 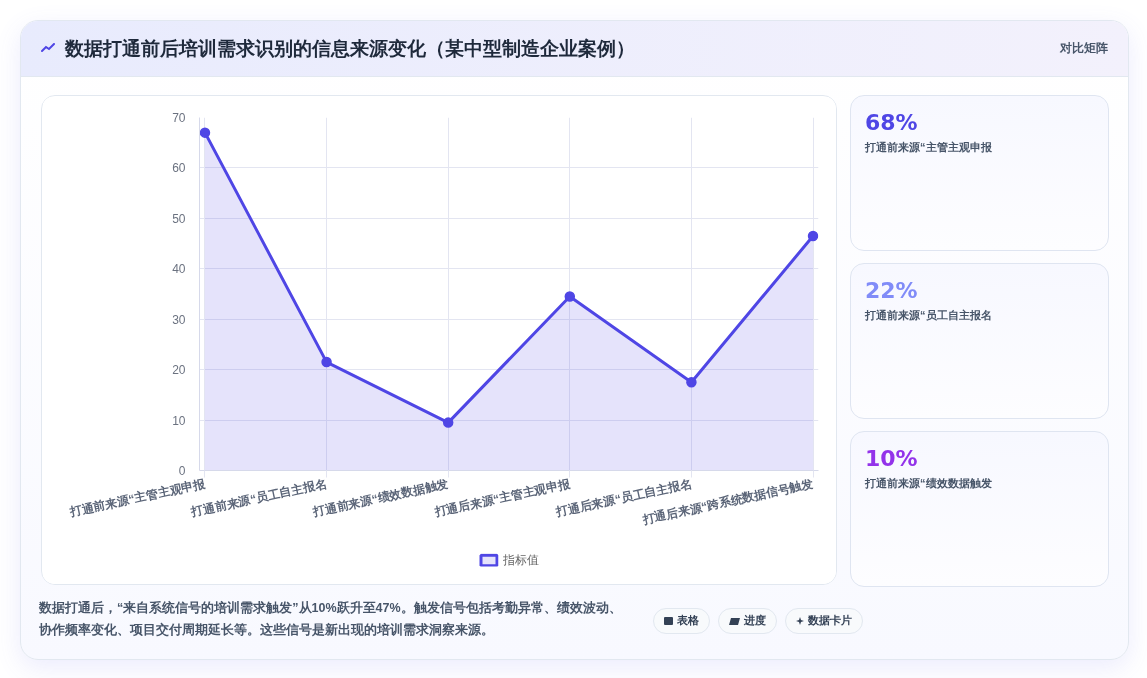 What do you see at coordinates (179, 420) in the screenshot?
I see `y-tick-label: 10` at bounding box center [179, 420].